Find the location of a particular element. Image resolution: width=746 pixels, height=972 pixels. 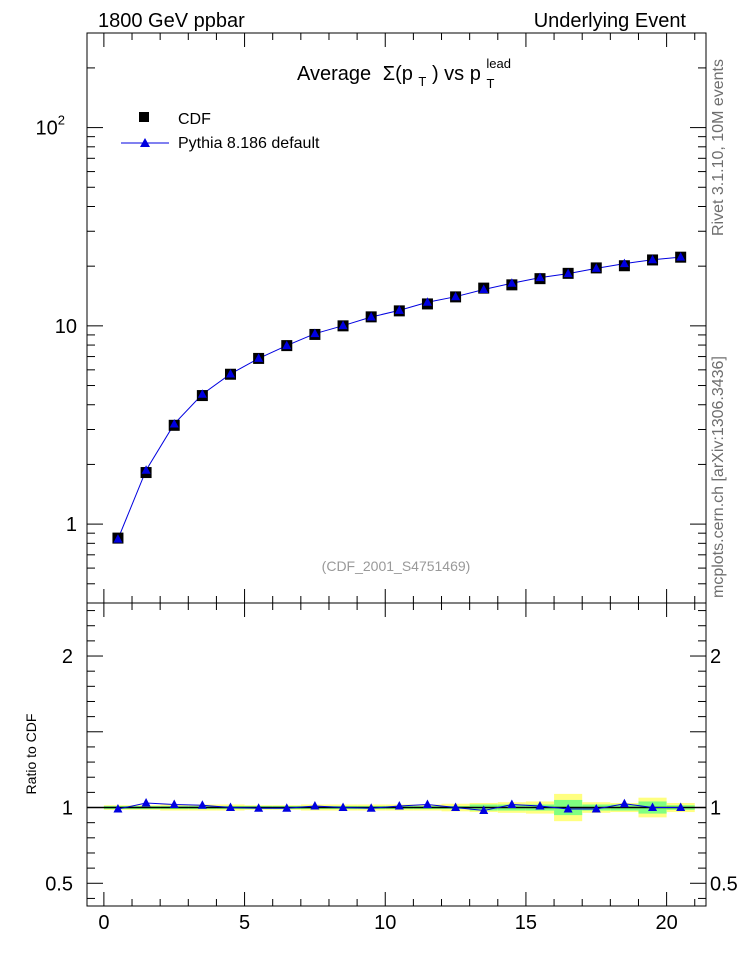

ratio-y-tick-label-left: 1 is located at coordinates (67, 809).